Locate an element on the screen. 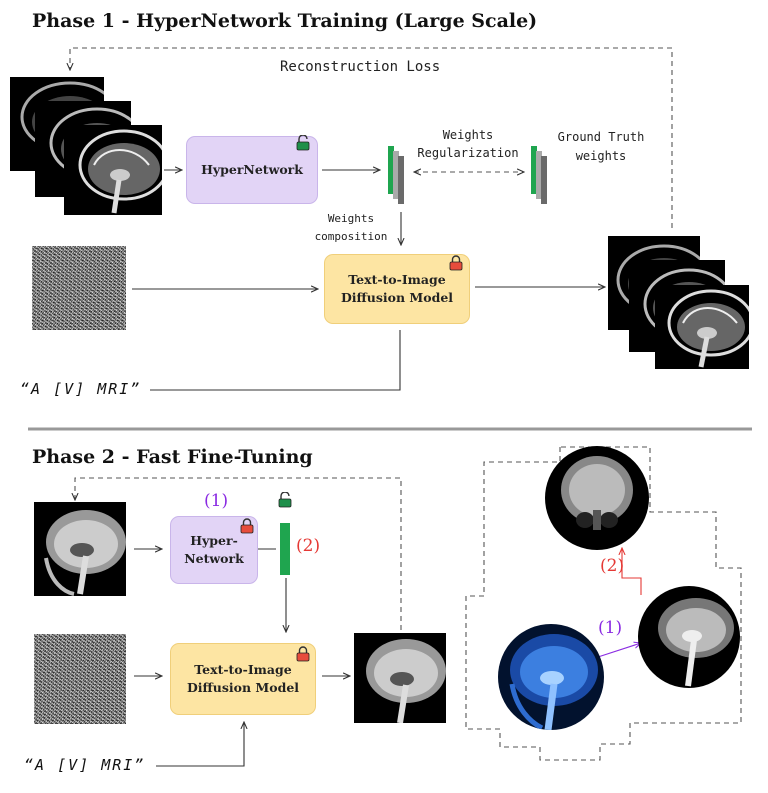 This screenshot has height=793, width=768. fine-tuning-space-outline is located at coordinates (603, 603).